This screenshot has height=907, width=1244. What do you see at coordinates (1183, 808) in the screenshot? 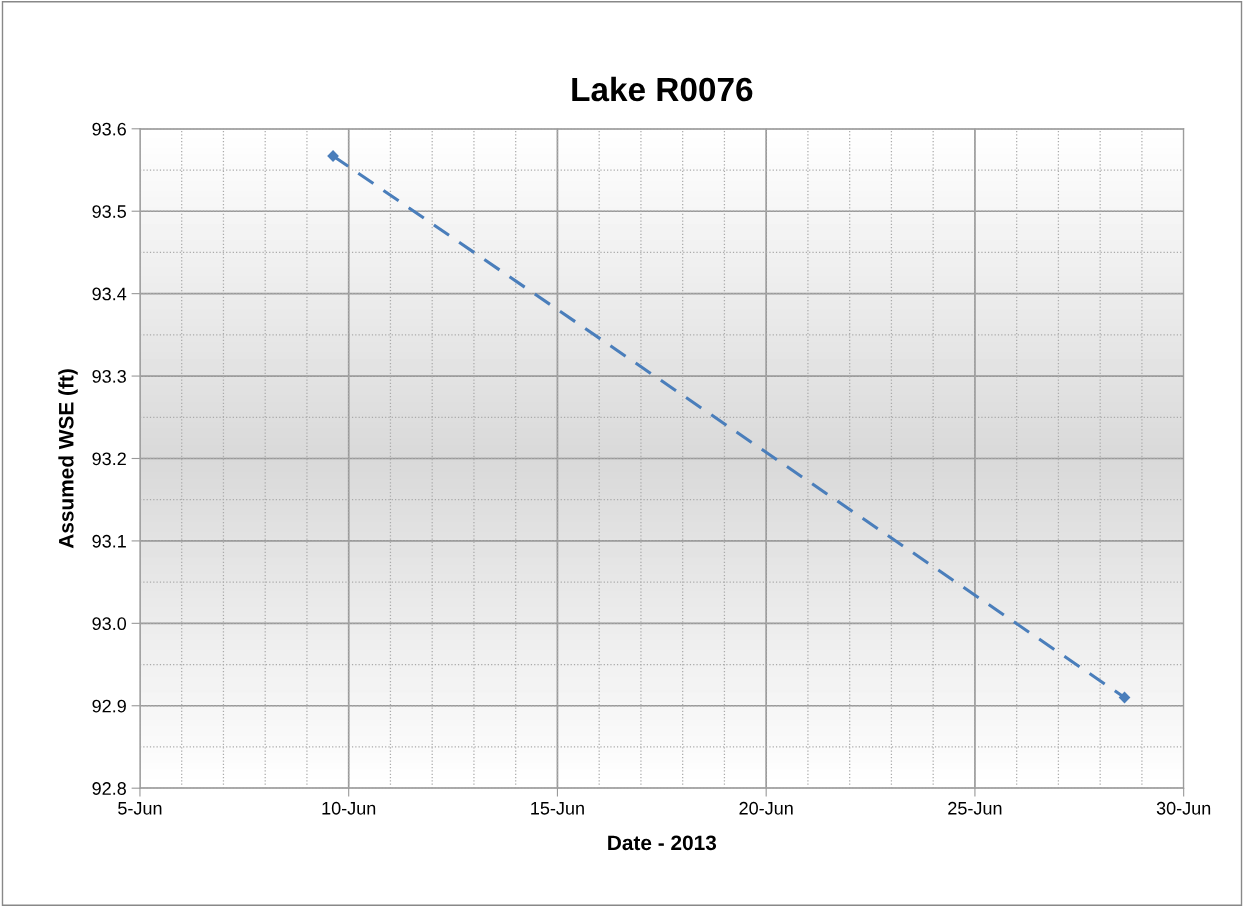
I see `x-tick-label: 30-Jun` at bounding box center [1183, 808].